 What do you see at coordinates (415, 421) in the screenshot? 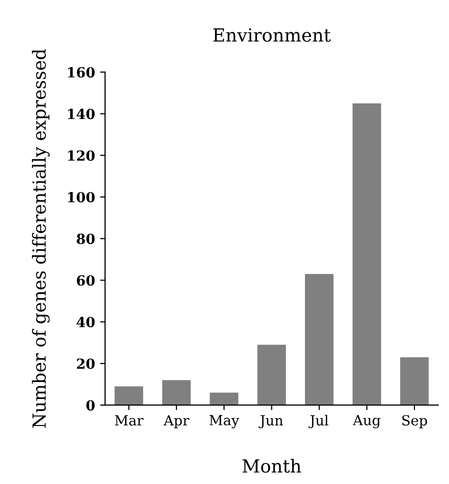
I see `x-tick-label: Sep` at bounding box center [415, 421].